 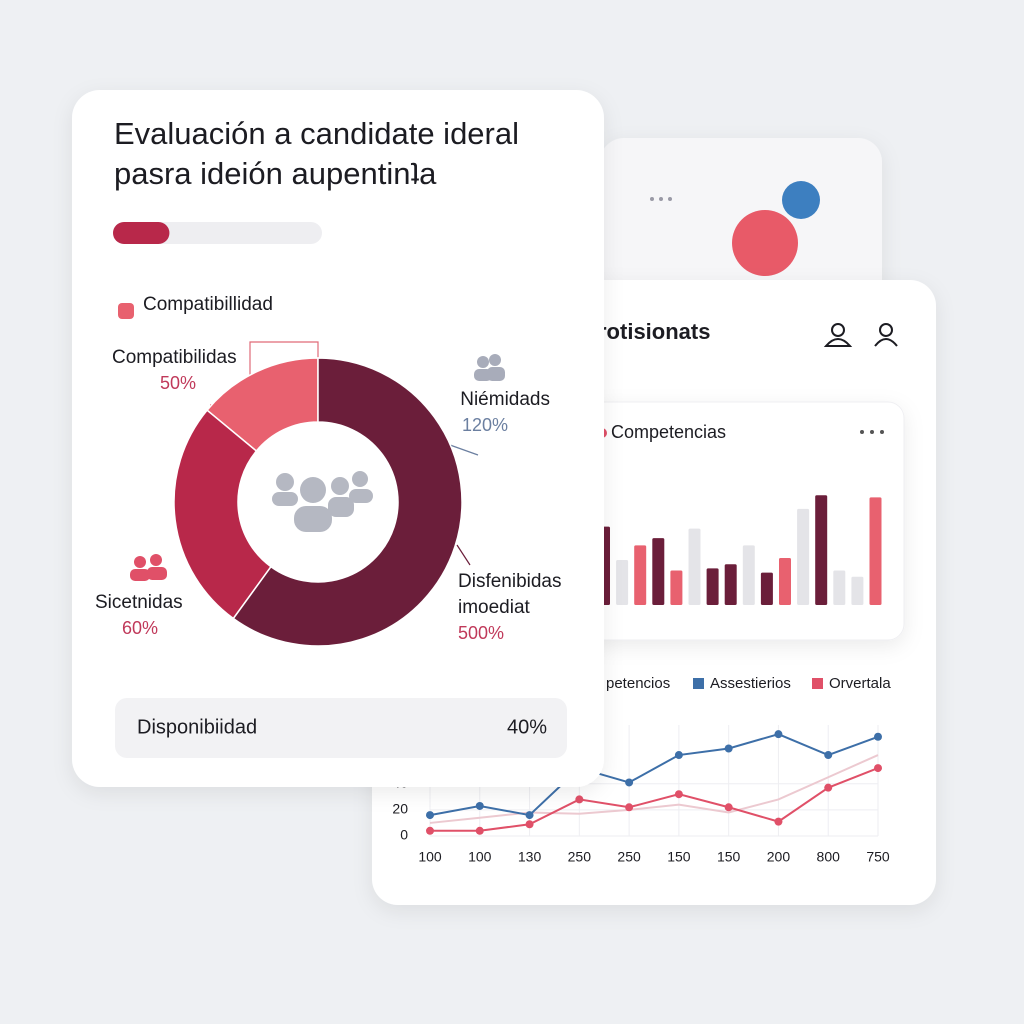 What do you see at coordinates (750, 683) in the screenshot?
I see `legend-label: Assestierios` at bounding box center [750, 683].